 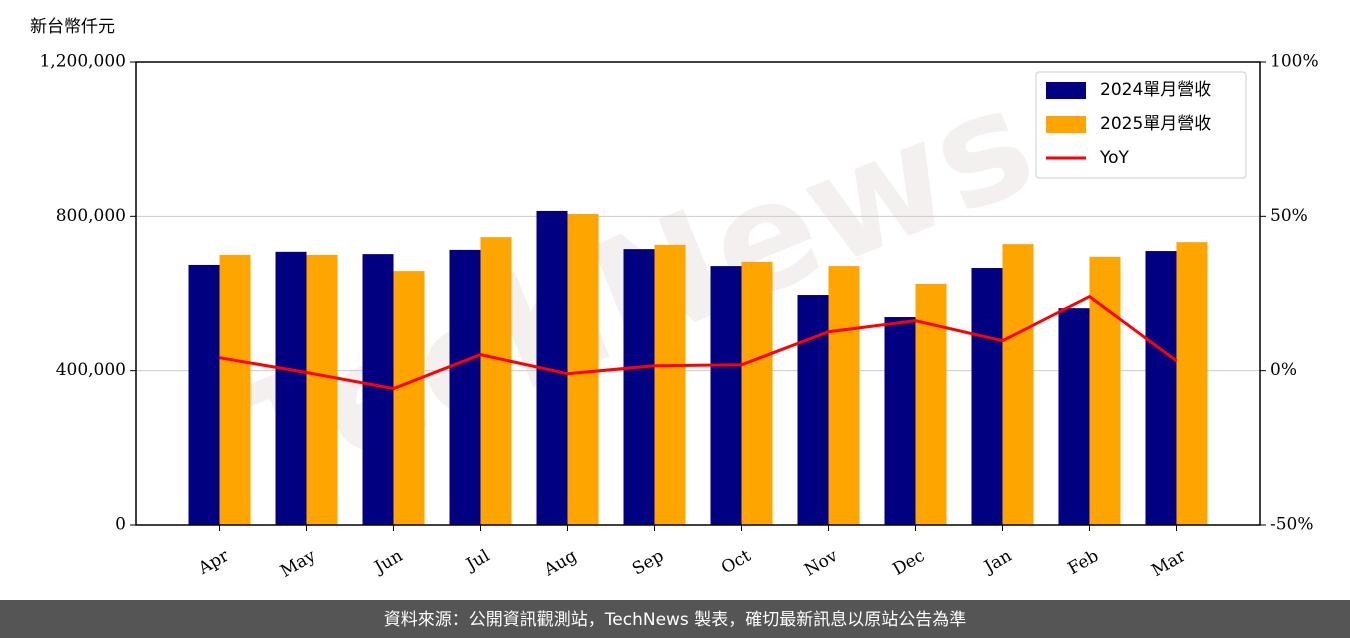 I want to click on x-tick-label: May, so click(x=298, y=564).